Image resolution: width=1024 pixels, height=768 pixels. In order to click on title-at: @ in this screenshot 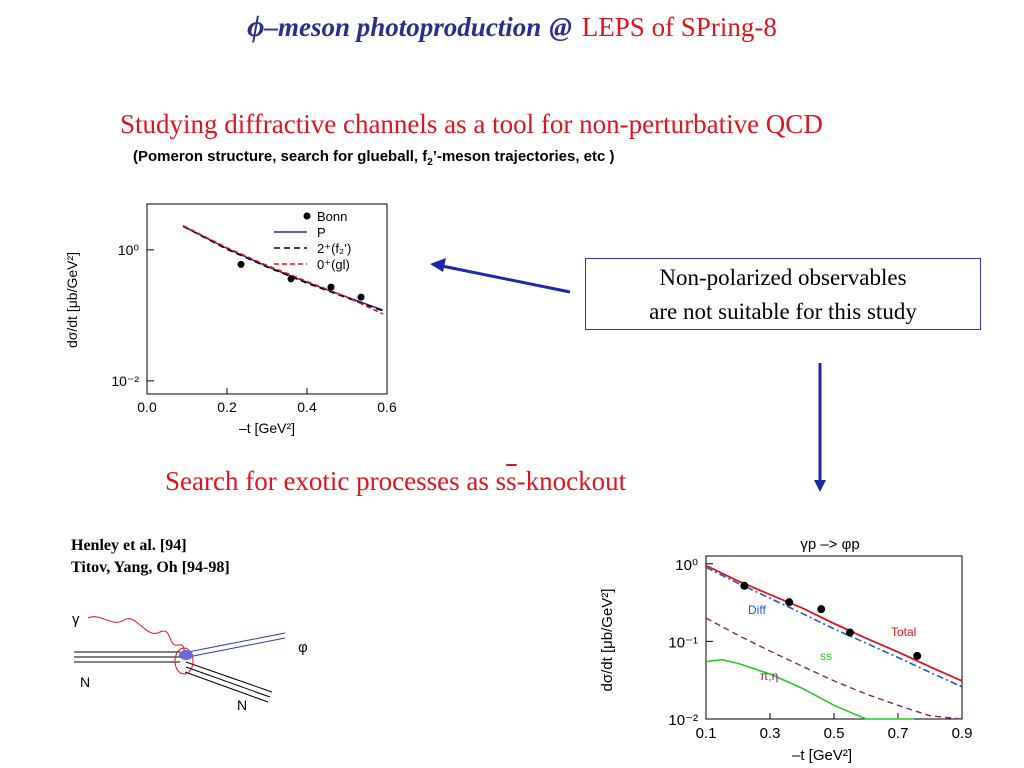, I will do `click(560, 27)`.